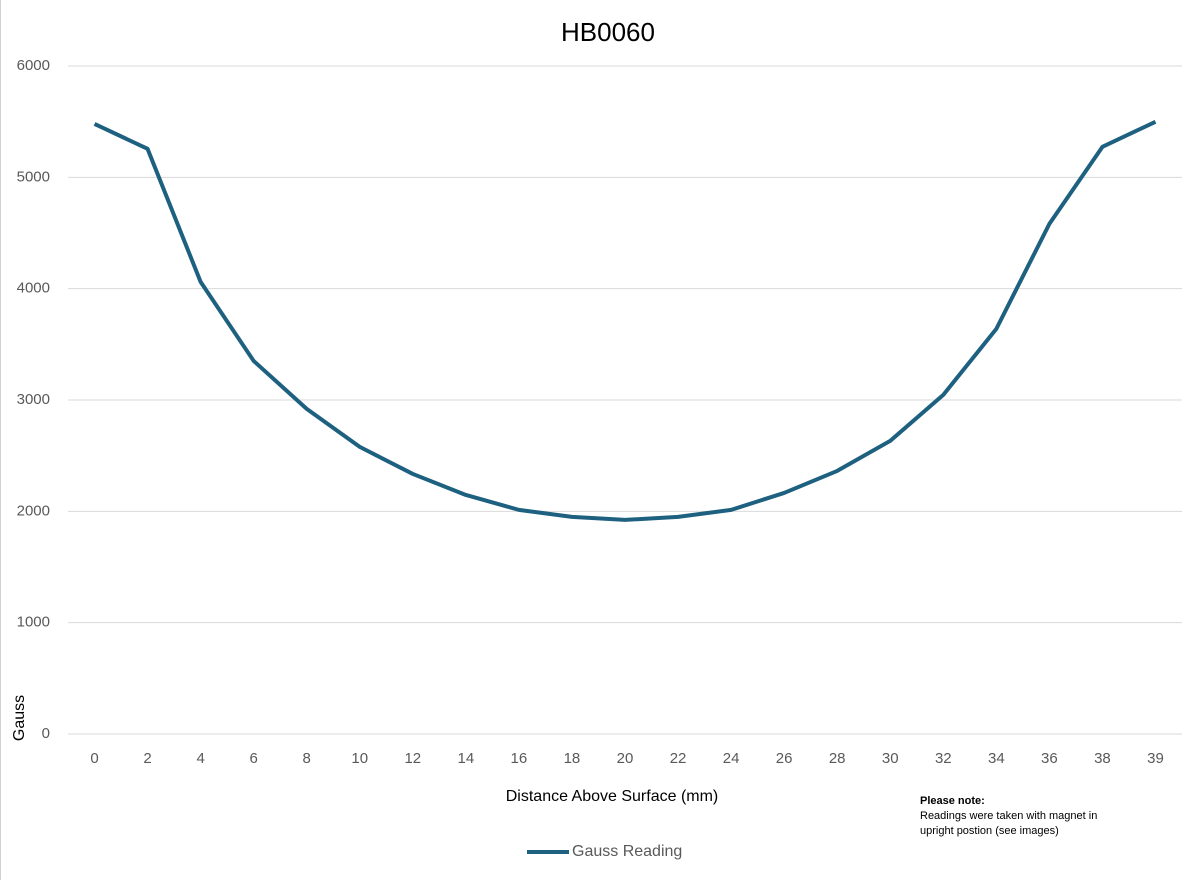 The height and width of the screenshot is (880, 1200). What do you see at coordinates (33, 399) in the screenshot?
I see `y-tick-label: 3000` at bounding box center [33, 399].